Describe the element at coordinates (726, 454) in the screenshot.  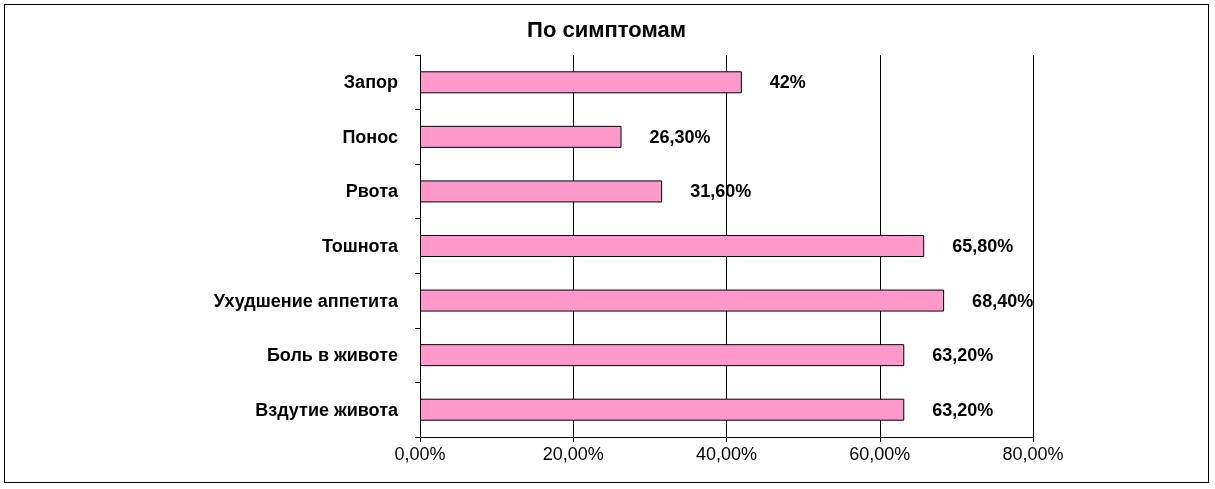
I see `x-tick-label: 40,00%` at that location.